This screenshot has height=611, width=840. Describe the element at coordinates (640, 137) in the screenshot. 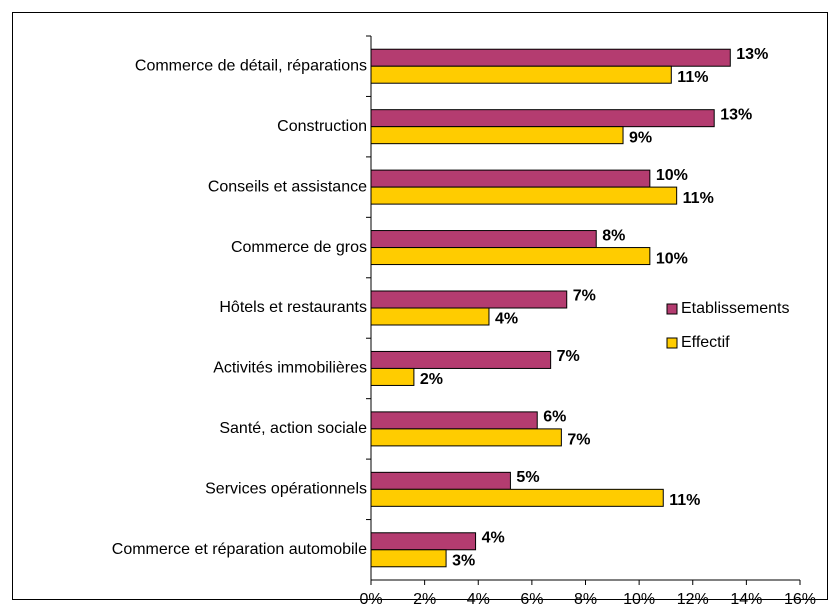

I see `value-label: 9%` at that location.